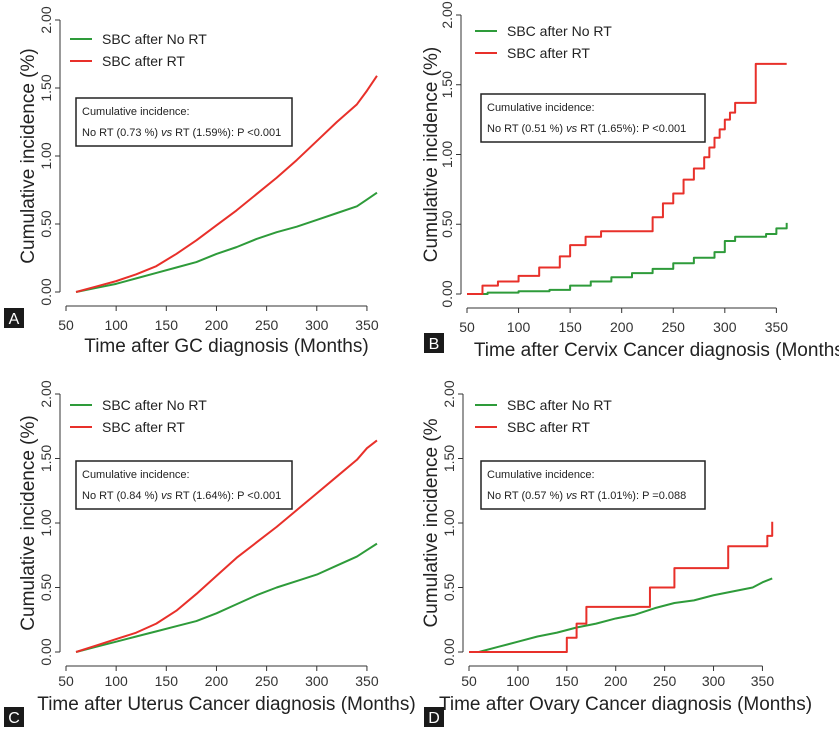 The height and width of the screenshot is (729, 839). Describe the element at coordinates (586, 496) in the screenshot. I see `annotation-line-2: No RT (0.57 %) vs RT (1.01%): P =0.088` at that location.